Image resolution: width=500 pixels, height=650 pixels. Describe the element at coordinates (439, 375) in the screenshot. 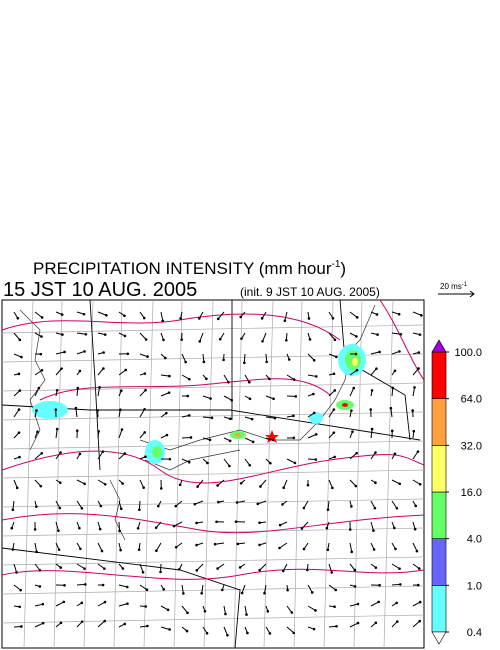

I see `colorbar-segment` at that location.